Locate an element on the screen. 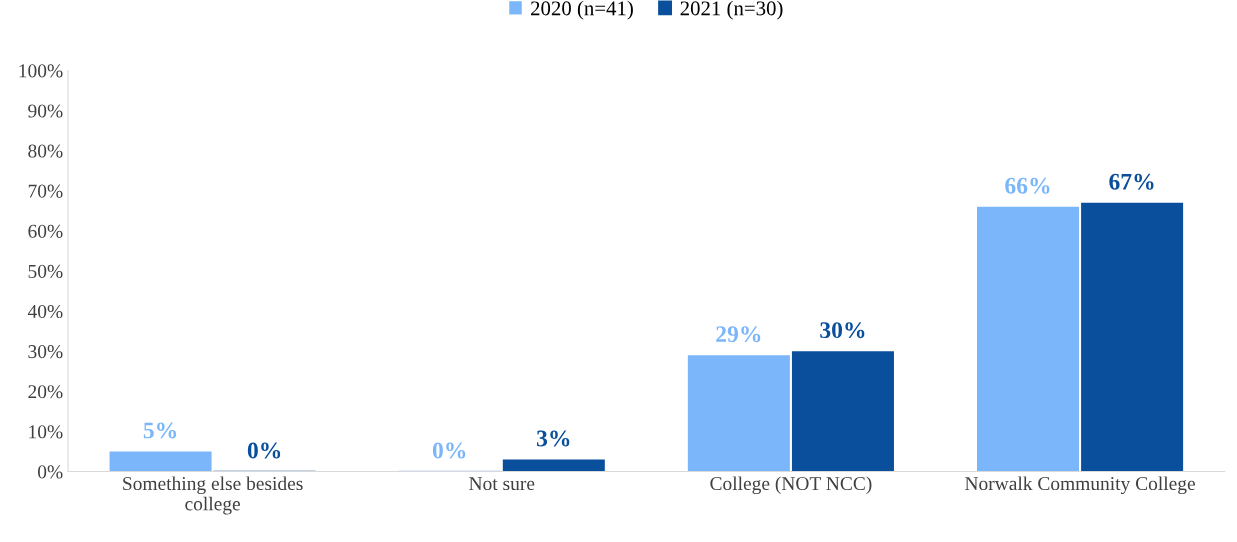 Image resolution: width=1237 pixels, height=542 pixels. data-label: 66% is located at coordinates (1027, 185).